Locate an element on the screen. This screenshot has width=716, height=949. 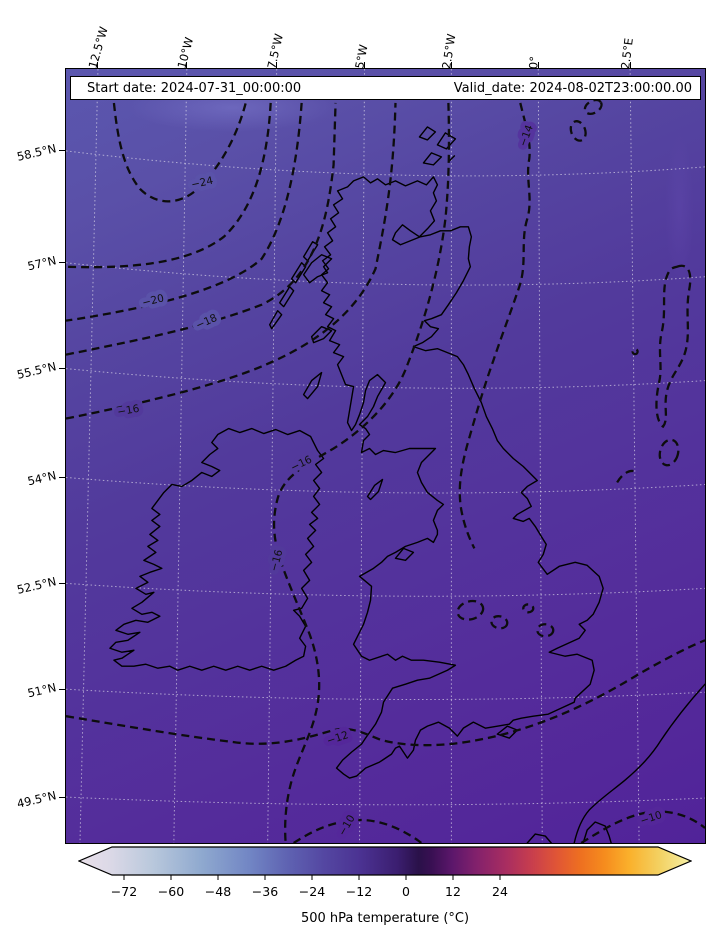
coastline-france is located at coordinates (639, 763).